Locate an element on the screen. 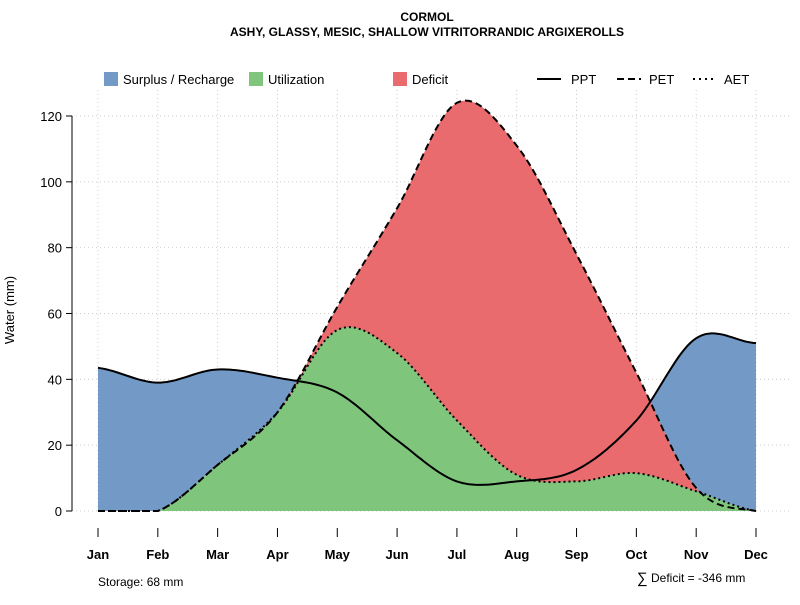 The width and height of the screenshot is (800, 605). legend-swatch-surplus is located at coordinates (111, 79).